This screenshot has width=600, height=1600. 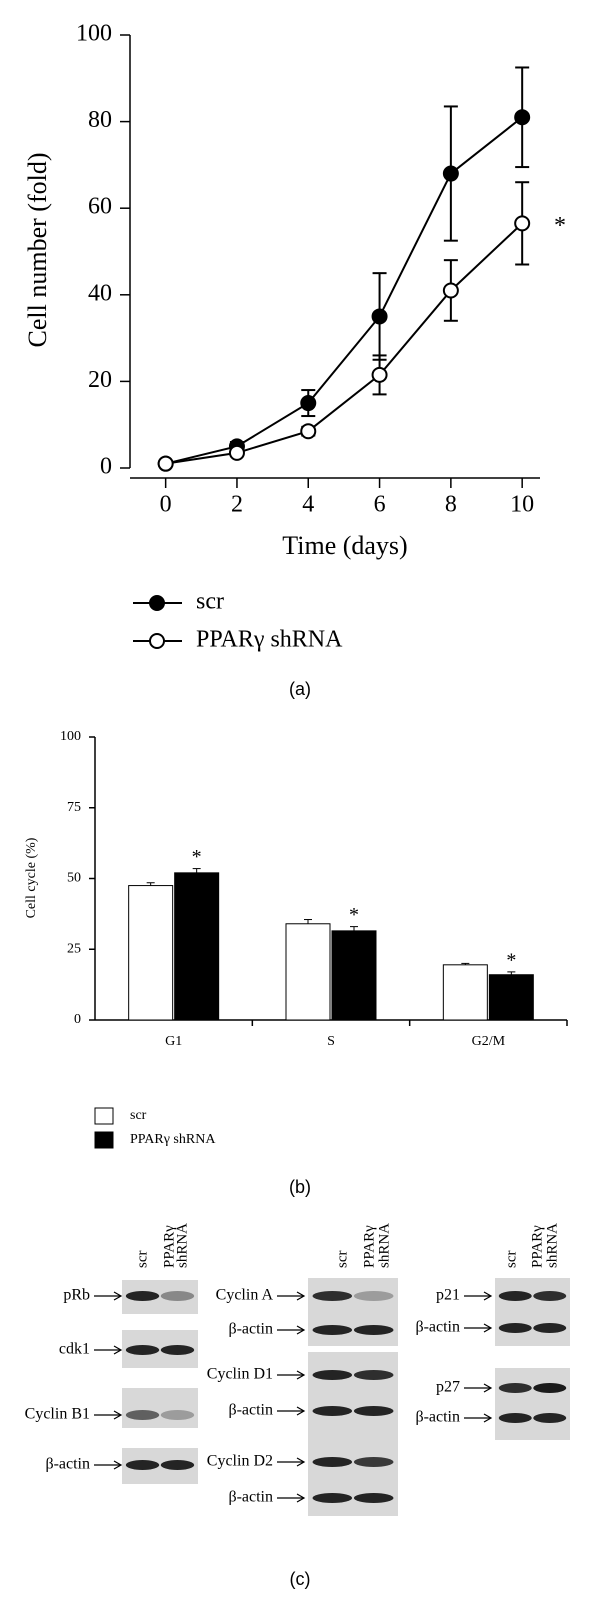 What do you see at coordinates (380, 505) in the screenshot?
I see `x-tick-label: 6` at bounding box center [380, 505].